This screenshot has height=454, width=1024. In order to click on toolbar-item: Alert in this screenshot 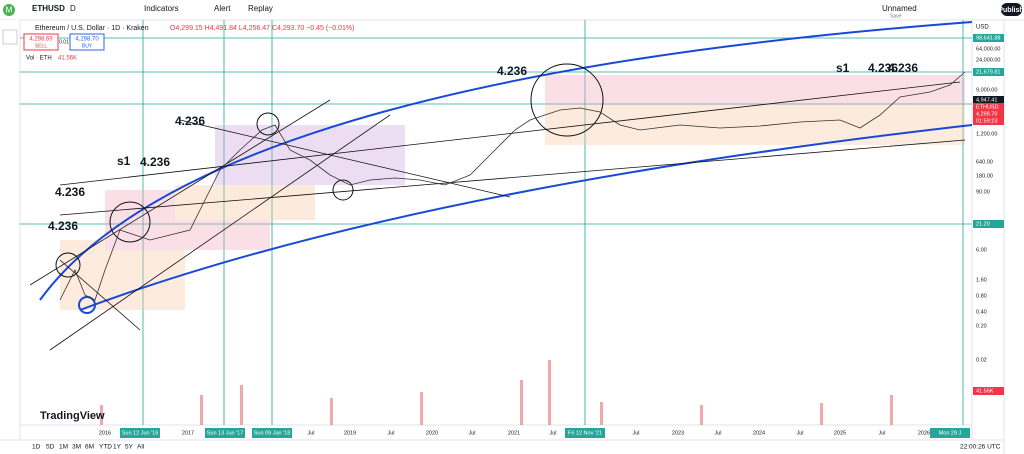, I will do `click(222, 8)`.